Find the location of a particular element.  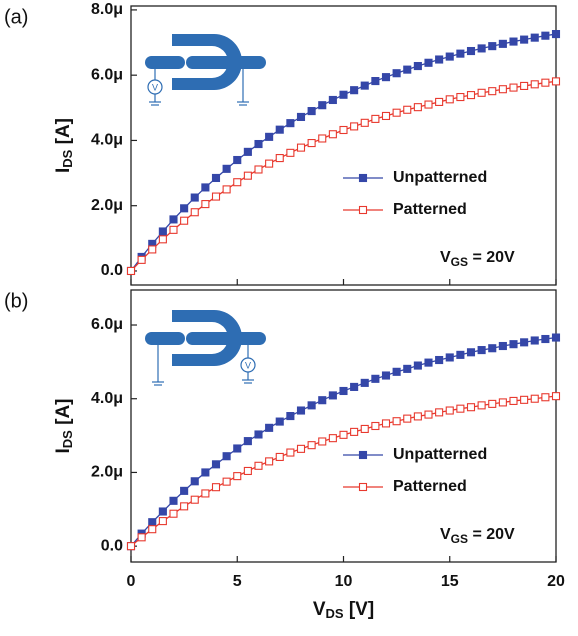

panel-label: (a) is located at coordinates (16, 17).